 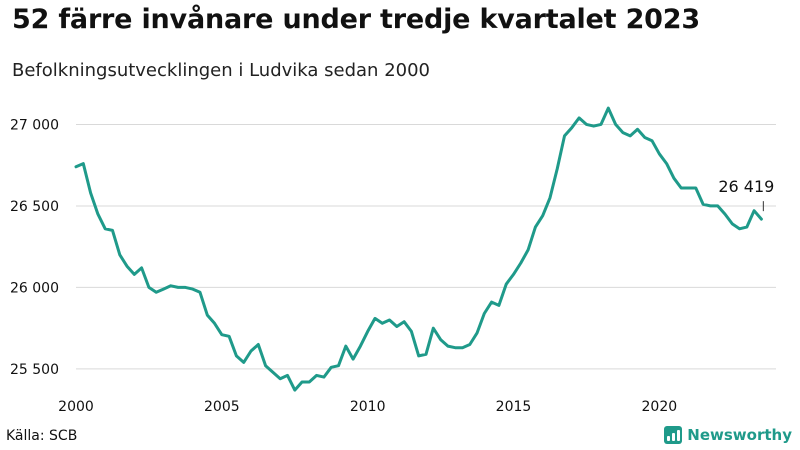 I want to click on x-tick-label: 2010, so click(x=368, y=407).